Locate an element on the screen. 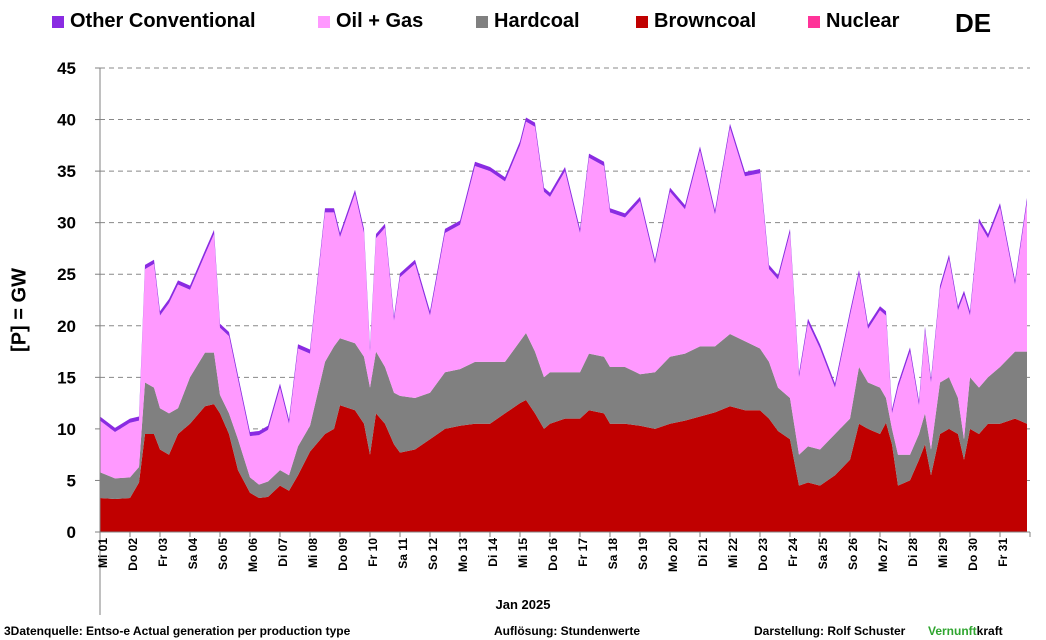  legend-item-browncoal: Browncoal is located at coordinates (696, 21).